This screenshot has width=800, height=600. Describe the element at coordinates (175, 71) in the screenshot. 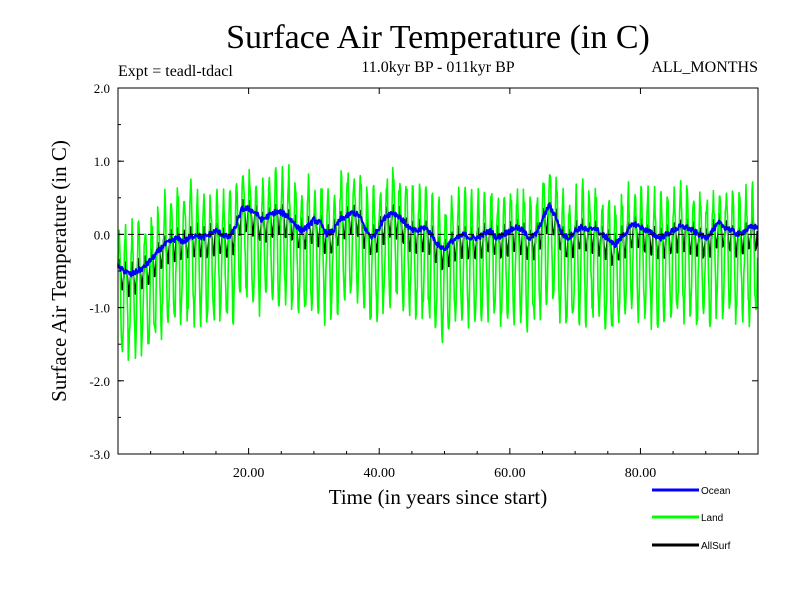

I see `expt-label: Expt = teadl-tdacl` at that location.